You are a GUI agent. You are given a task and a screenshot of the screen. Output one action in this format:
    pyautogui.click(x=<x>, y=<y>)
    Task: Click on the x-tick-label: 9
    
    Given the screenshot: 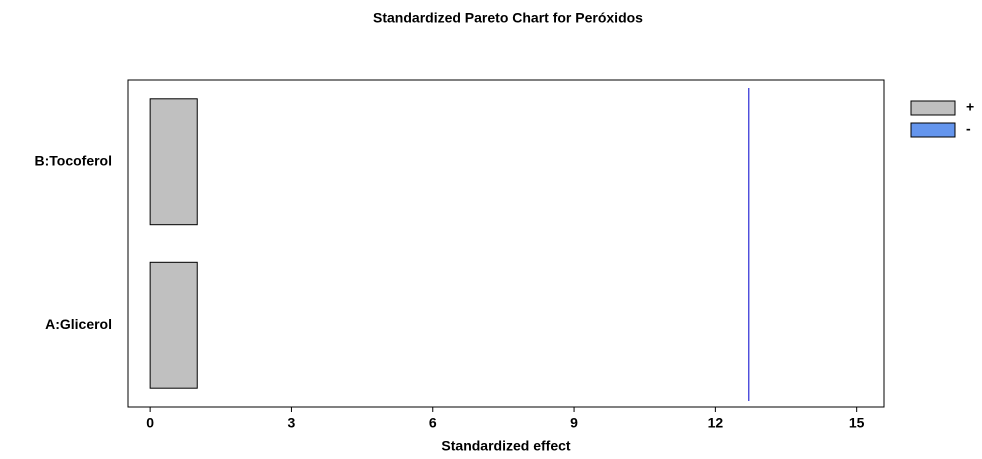 What is the action you would take?
    pyautogui.click(x=574, y=423)
    